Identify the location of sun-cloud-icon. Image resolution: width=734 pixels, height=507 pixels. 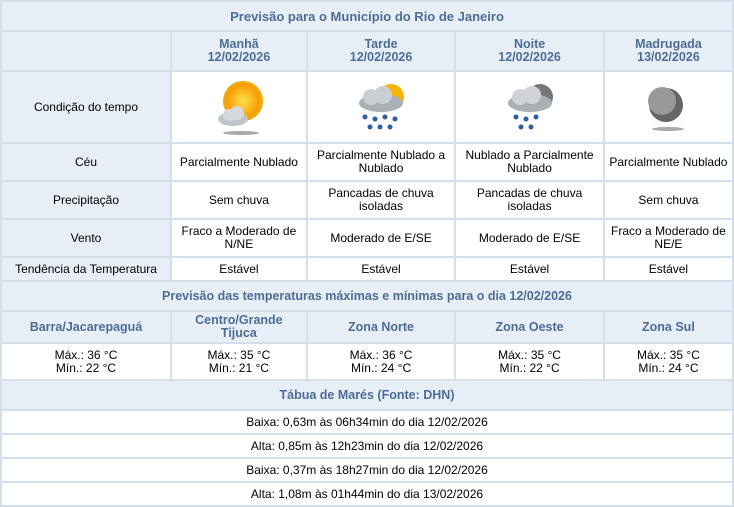
(240, 108).